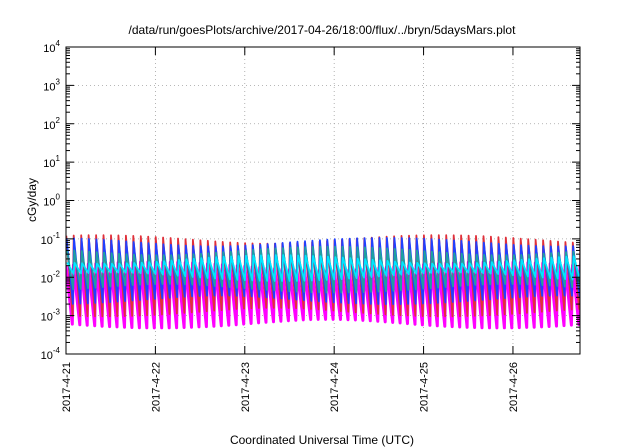 This screenshot has width=640, height=448. Describe the element at coordinates (322, 440) in the screenshot. I see `x-axis-label: Coordinated Universal Time (UTC)` at that location.